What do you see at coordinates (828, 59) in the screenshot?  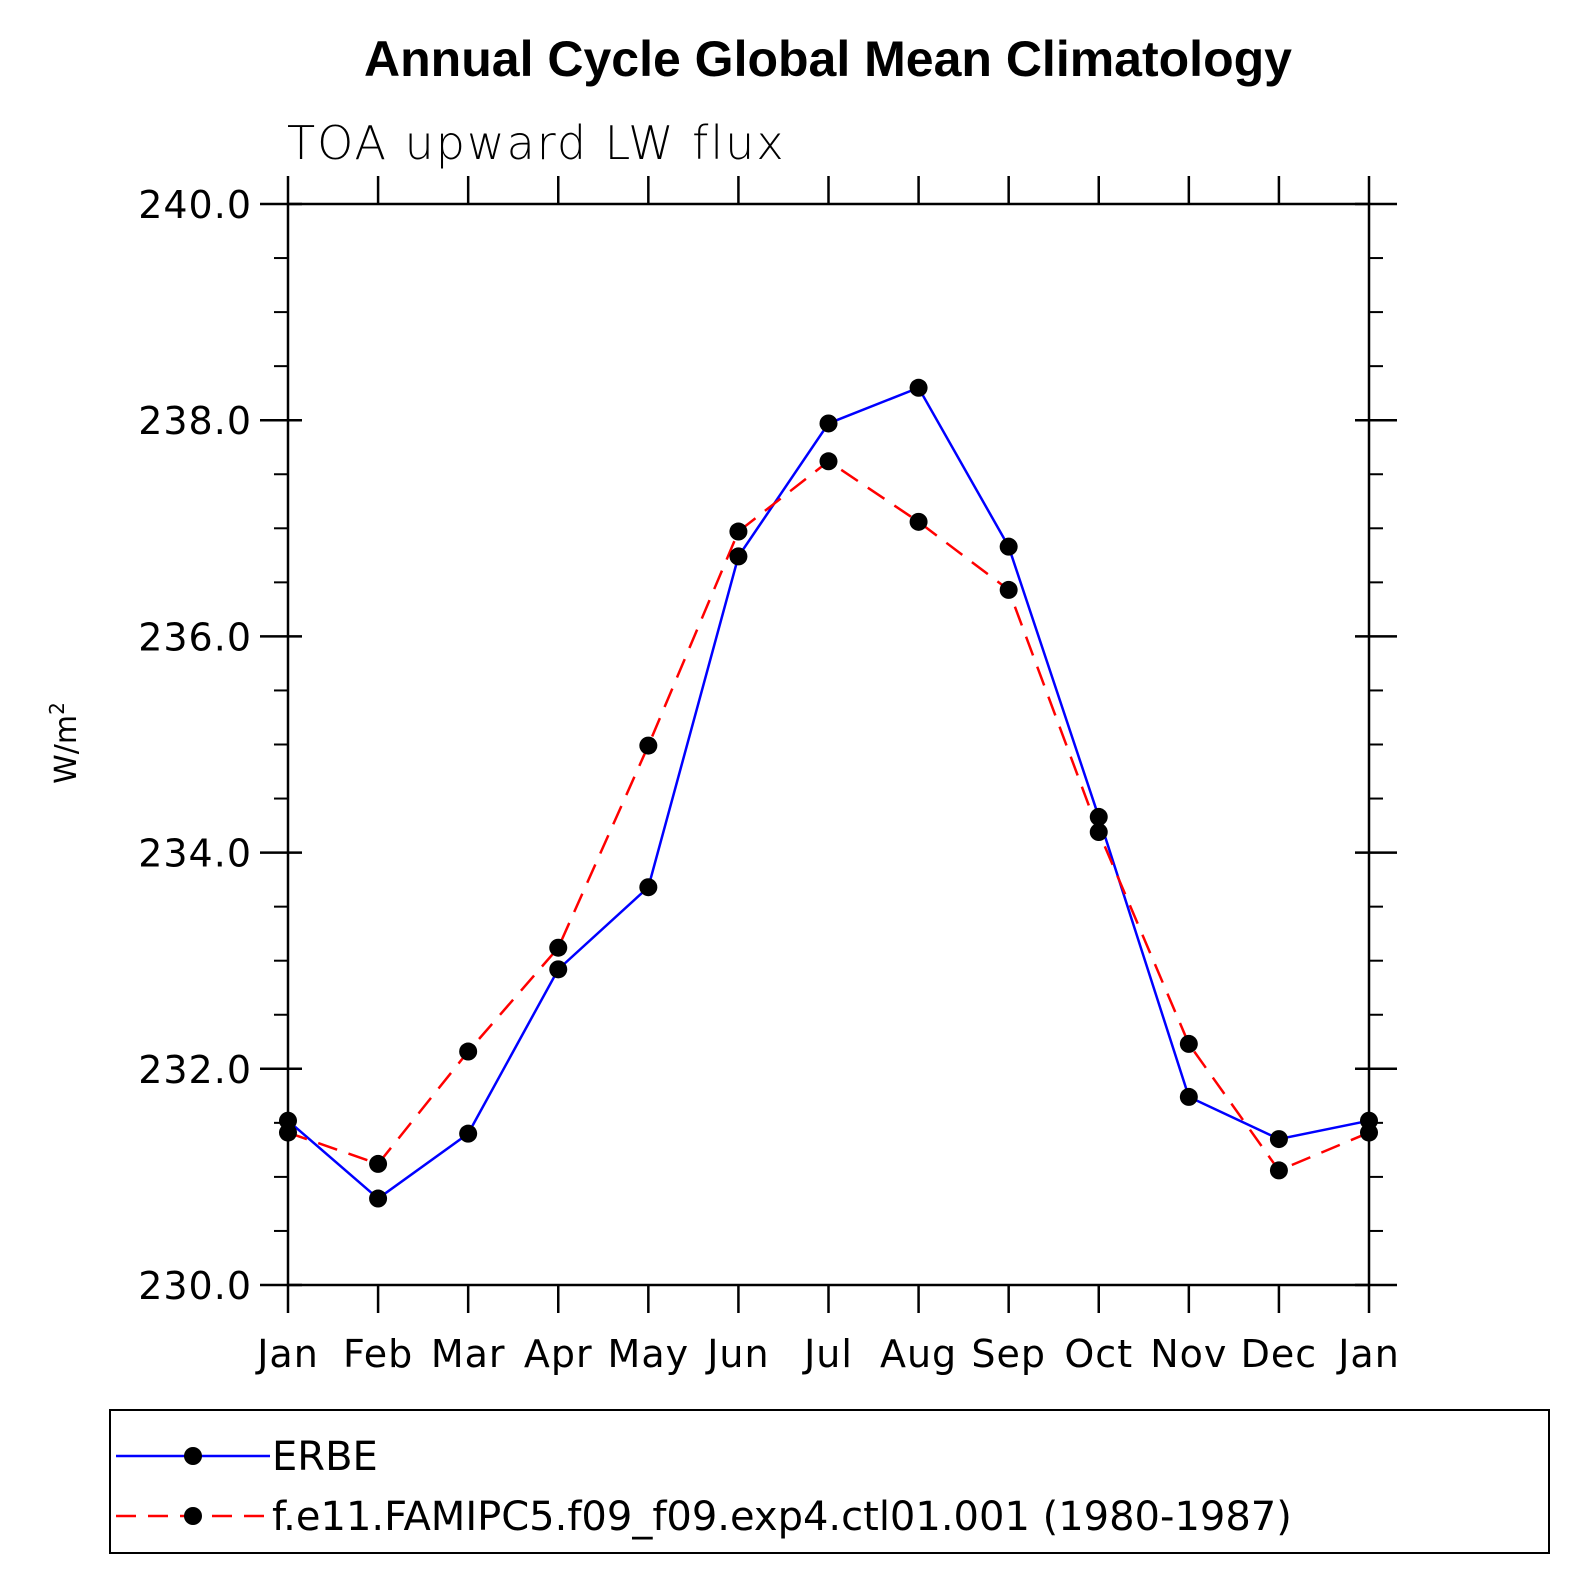 I see `chart-title: Annual Cycle Global Mean Climatology` at bounding box center [828, 59].